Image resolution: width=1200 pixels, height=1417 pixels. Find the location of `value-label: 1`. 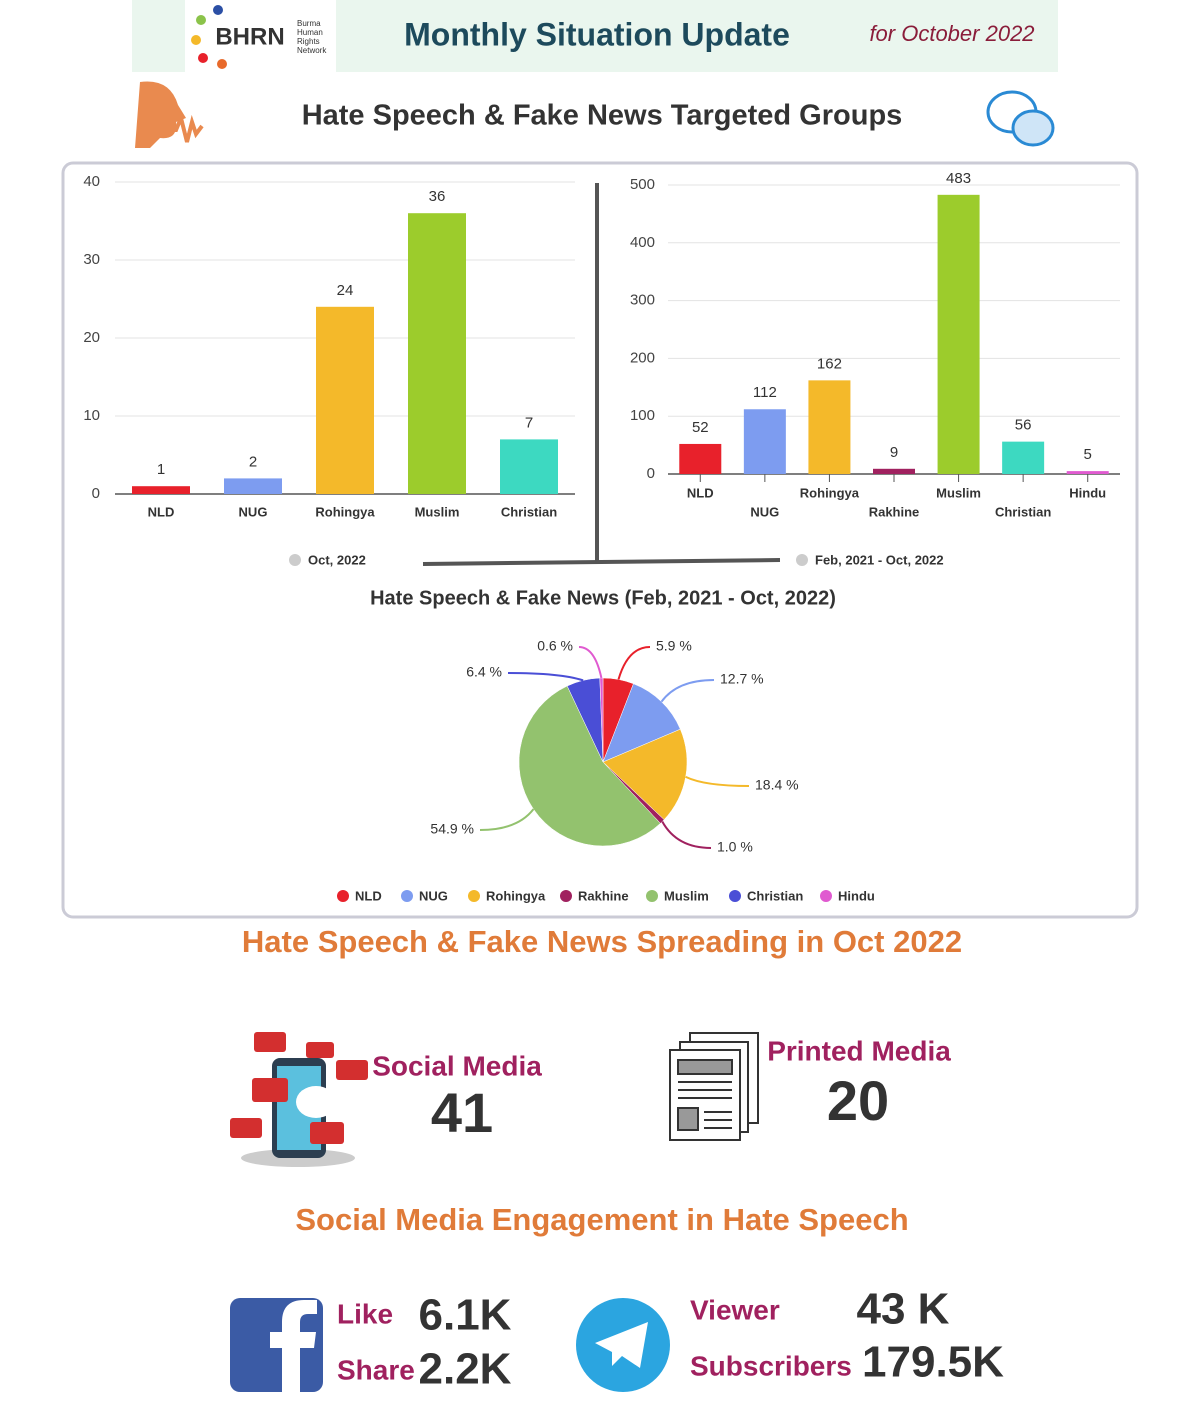

value-label: 1 is located at coordinates (161, 469).